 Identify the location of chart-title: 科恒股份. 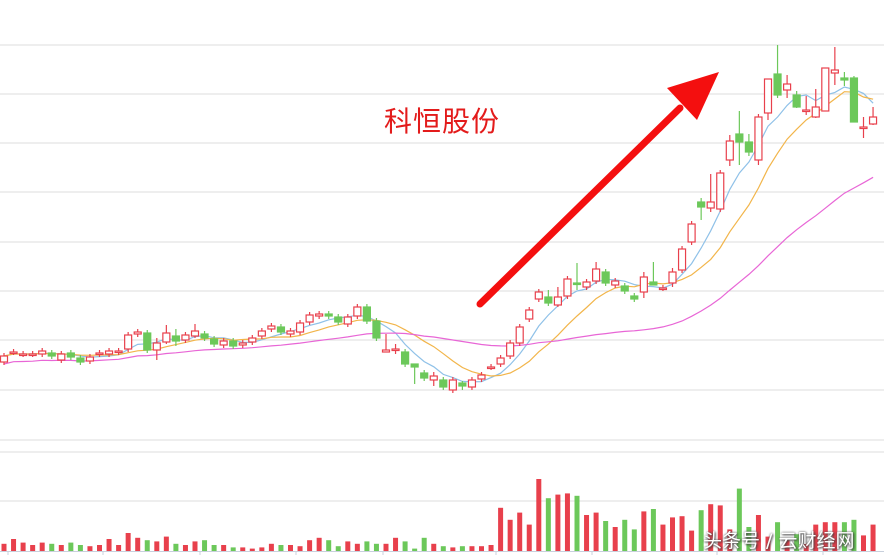
(442, 121).